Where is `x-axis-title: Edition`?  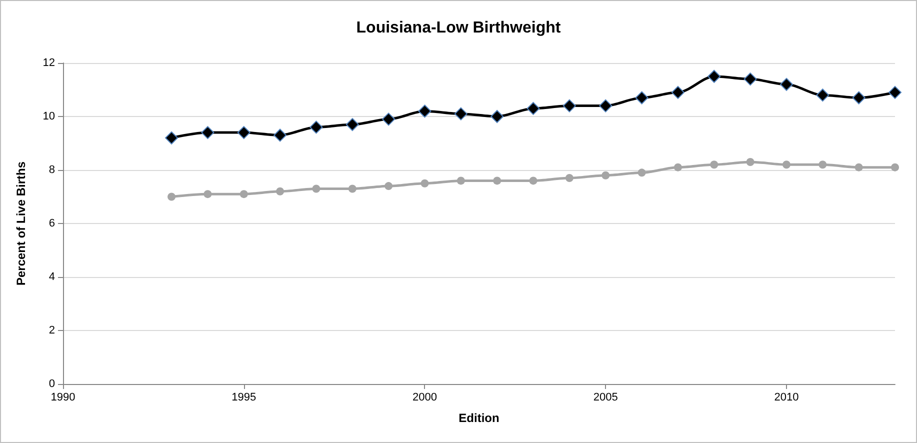 x-axis-title: Edition is located at coordinates (479, 418).